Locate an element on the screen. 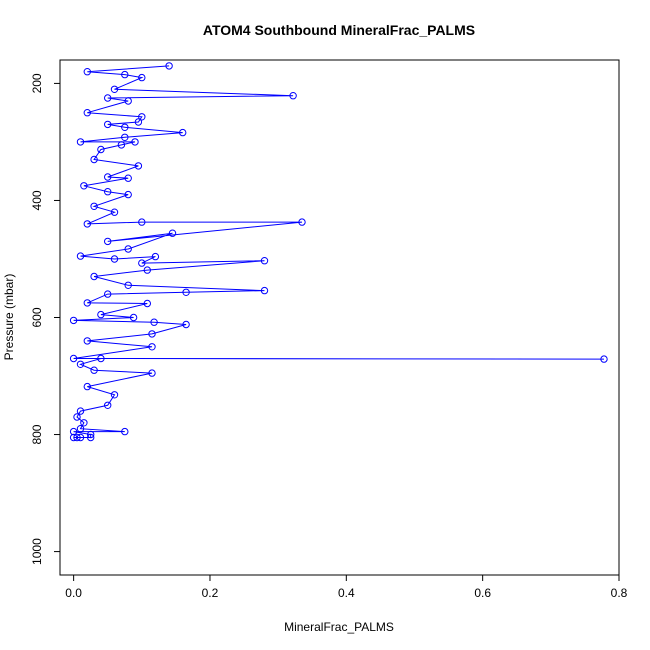 The width and height of the screenshot is (650, 650). y-axis-label: Pressure (mbar) is located at coordinates (9, 317).